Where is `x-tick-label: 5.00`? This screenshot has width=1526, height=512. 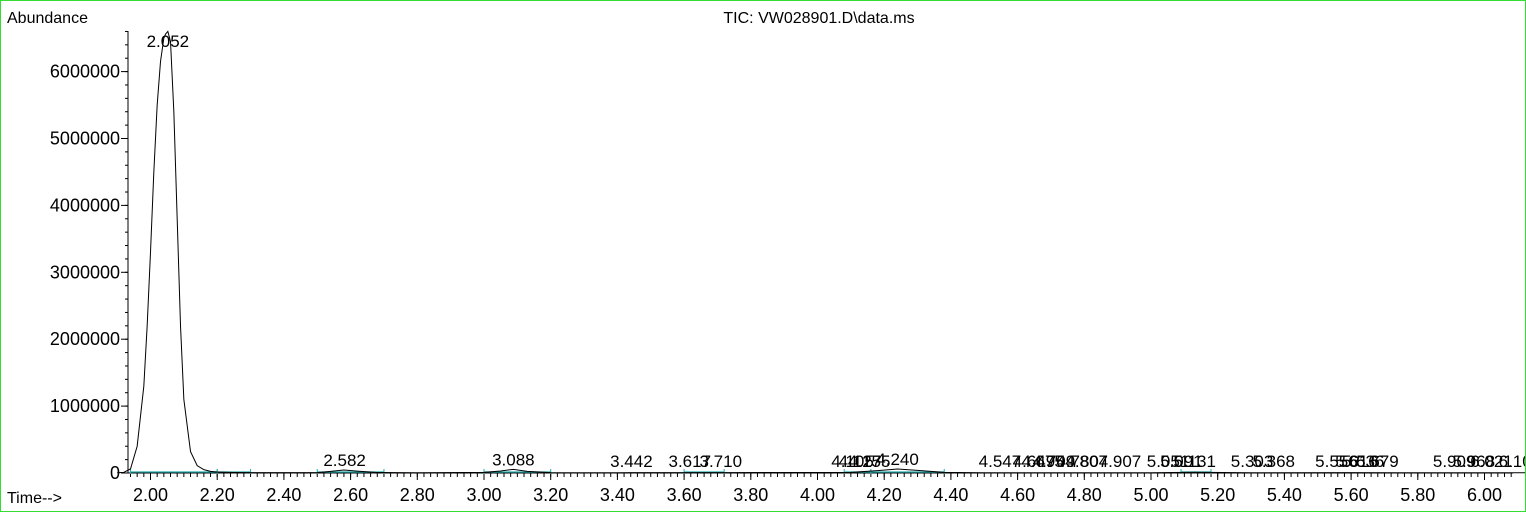 x-tick-label: 5.00 is located at coordinates (1150, 495).